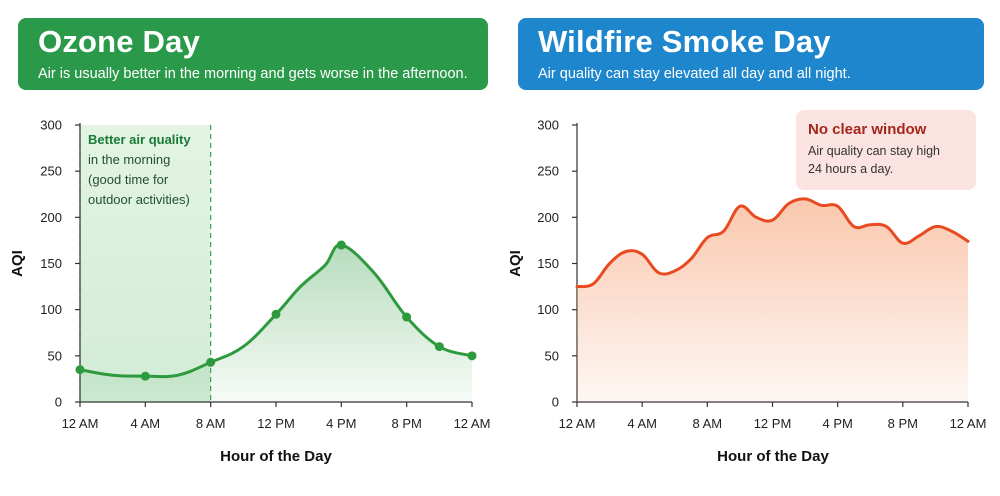 The width and height of the screenshot is (1000, 496). I want to click on callout-line-1: in the morning, so click(129, 159).